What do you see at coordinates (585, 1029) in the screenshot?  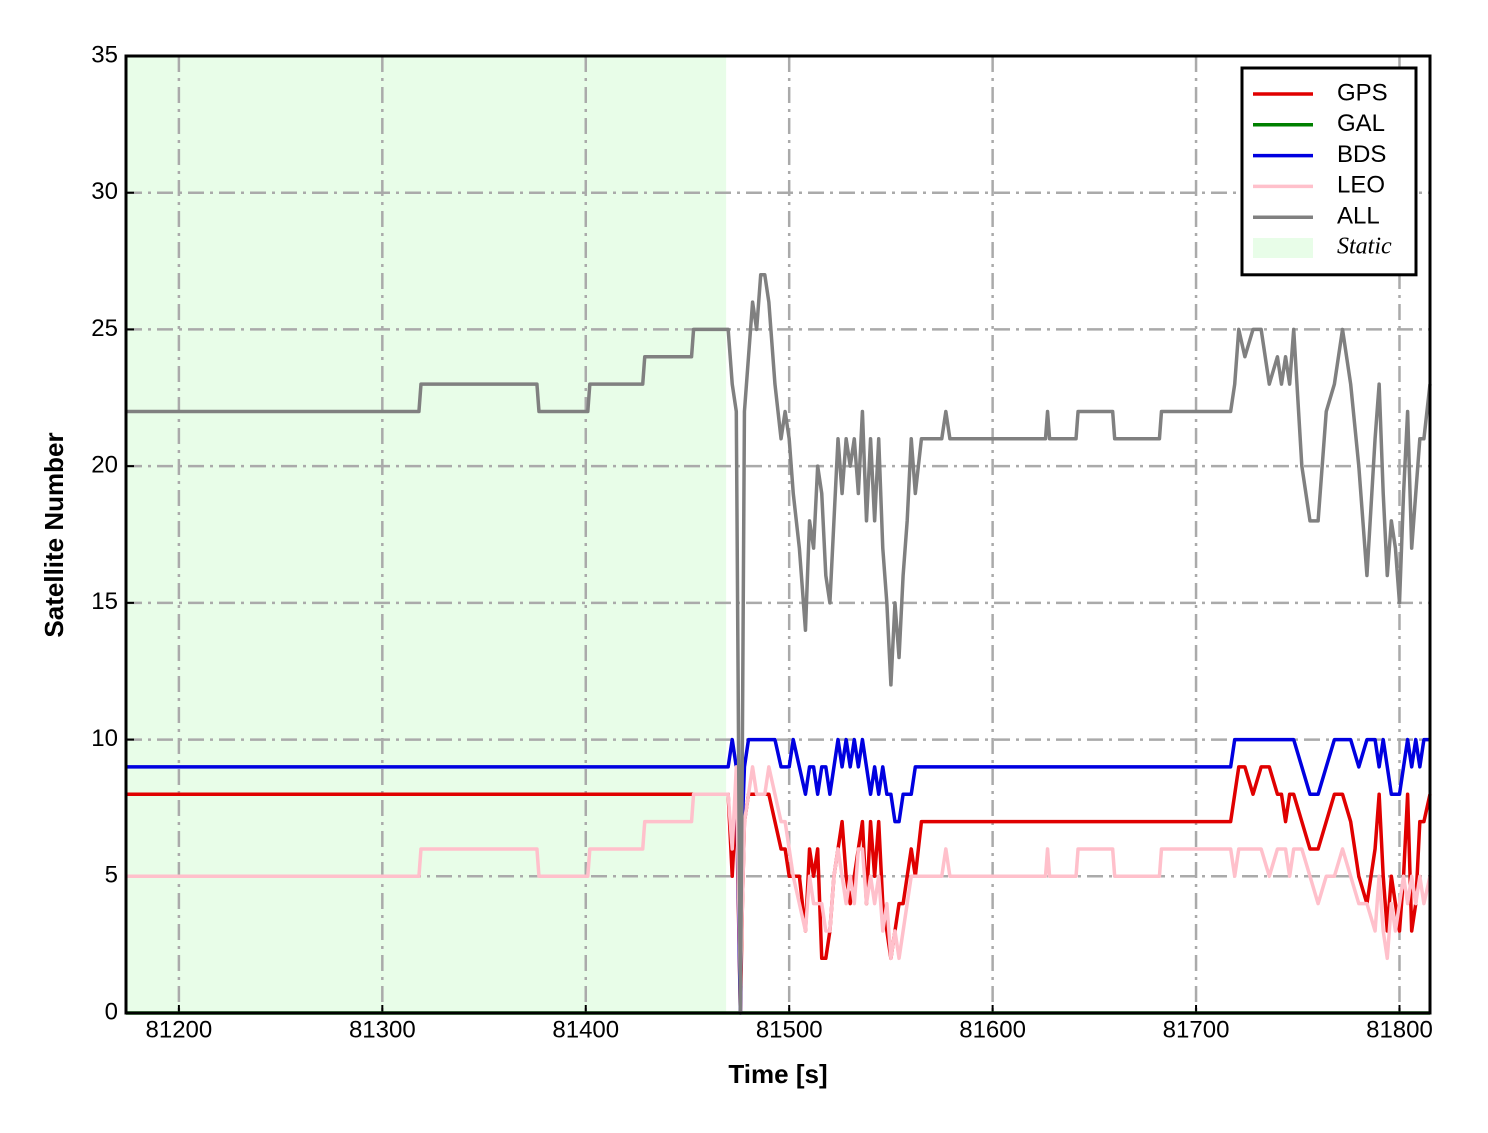 I see `x-tick-label: 81400` at bounding box center [585, 1029].